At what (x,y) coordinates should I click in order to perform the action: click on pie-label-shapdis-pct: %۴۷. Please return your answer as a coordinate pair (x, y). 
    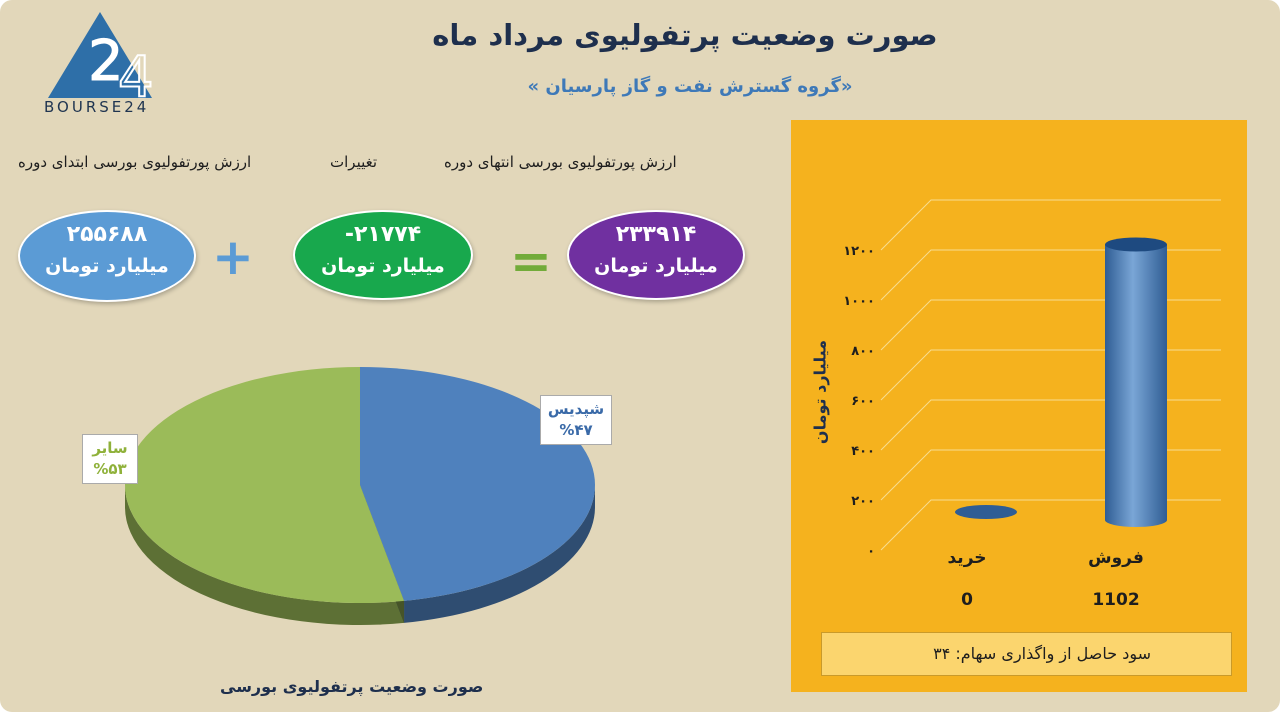
    Looking at the image, I should click on (576, 430).